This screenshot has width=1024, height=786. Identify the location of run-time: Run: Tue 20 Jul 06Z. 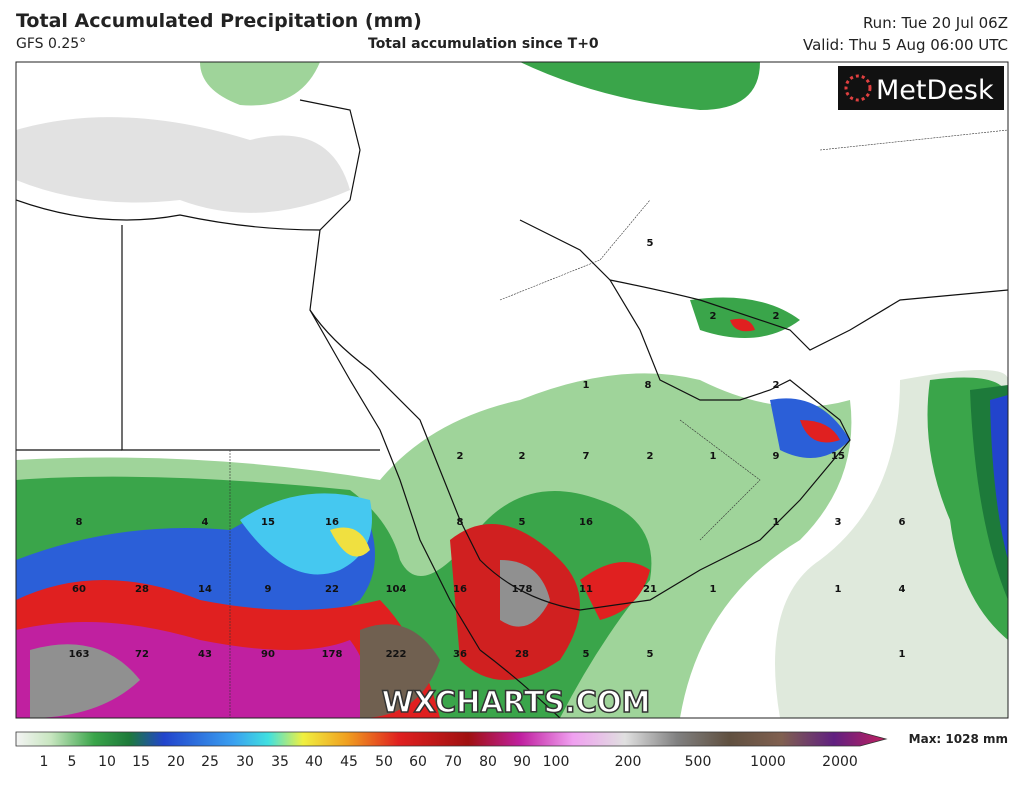
(935, 23).